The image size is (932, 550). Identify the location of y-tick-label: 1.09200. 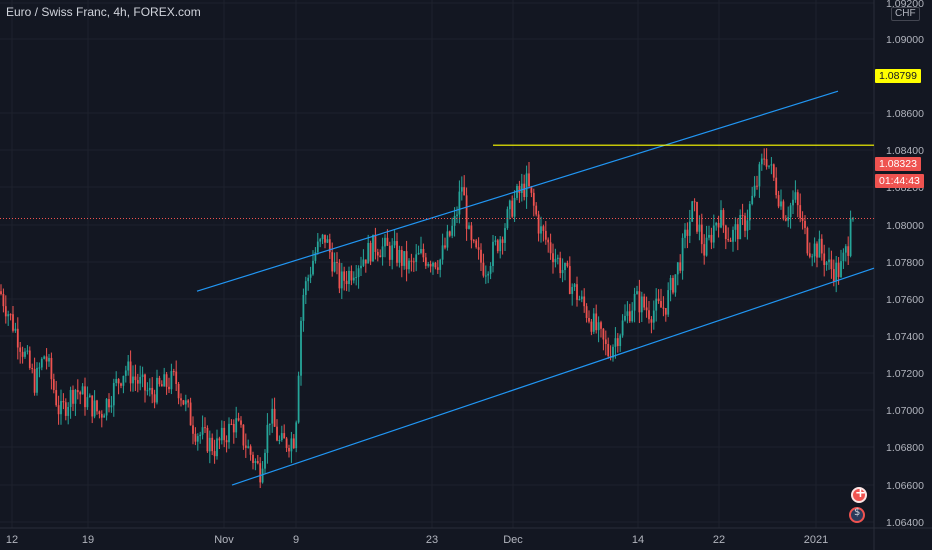
(905, 5).